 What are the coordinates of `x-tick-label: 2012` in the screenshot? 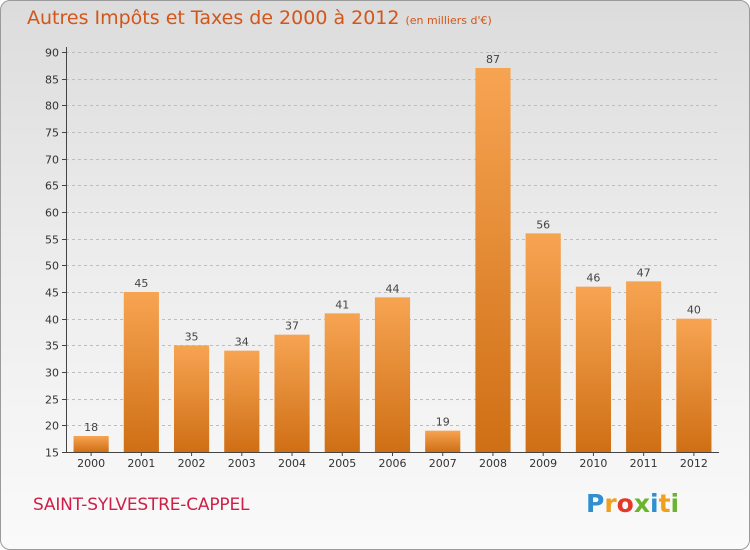 It's located at (694, 463).